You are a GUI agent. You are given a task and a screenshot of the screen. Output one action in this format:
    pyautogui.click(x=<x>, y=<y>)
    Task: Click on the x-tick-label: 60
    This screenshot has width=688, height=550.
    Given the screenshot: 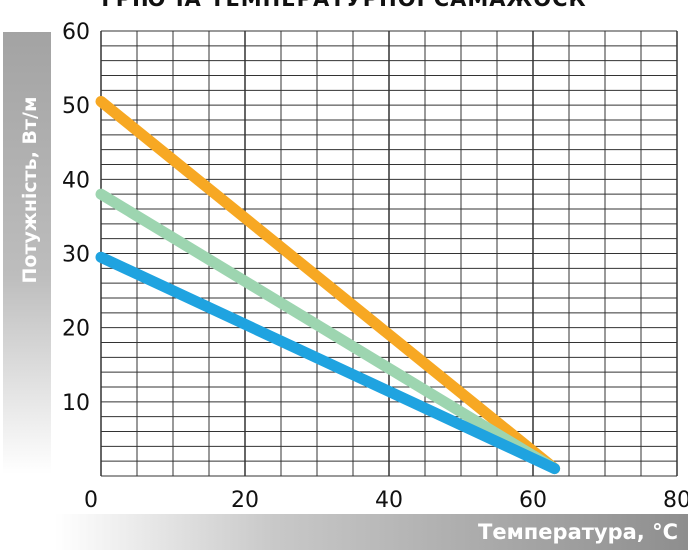 What is the action you would take?
    pyautogui.click(x=533, y=500)
    